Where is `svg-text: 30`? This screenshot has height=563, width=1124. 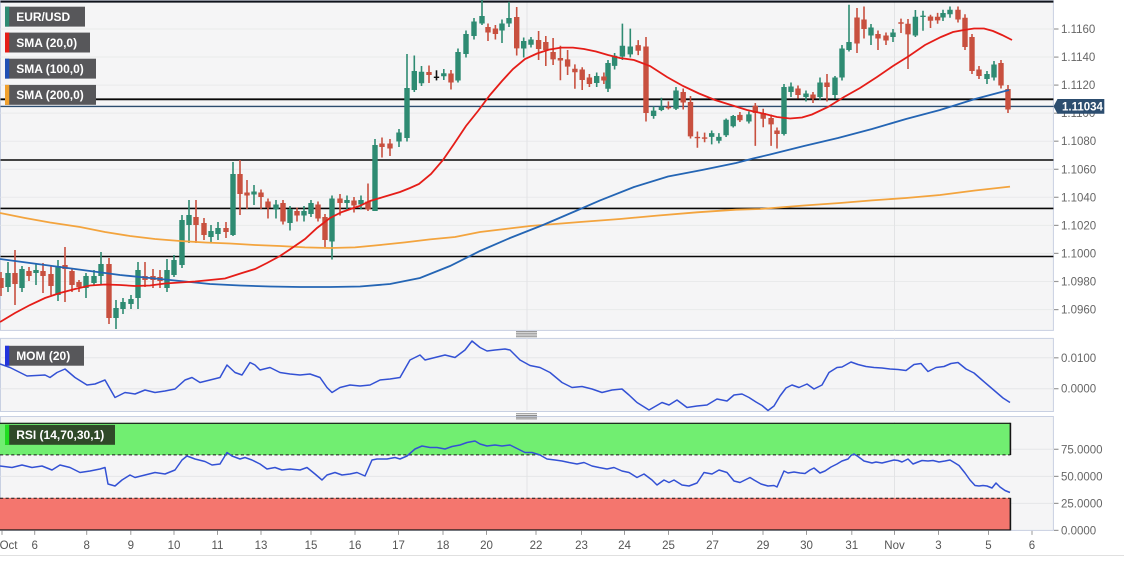
svg-text: 30 is located at coordinates (806, 546).